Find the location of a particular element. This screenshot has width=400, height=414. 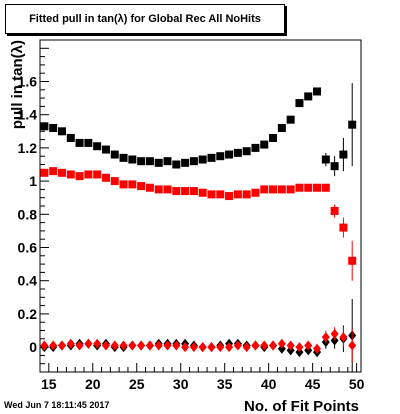

date-stamp: Wed Jun 7 18:11:45 2017 is located at coordinates (57, 405).